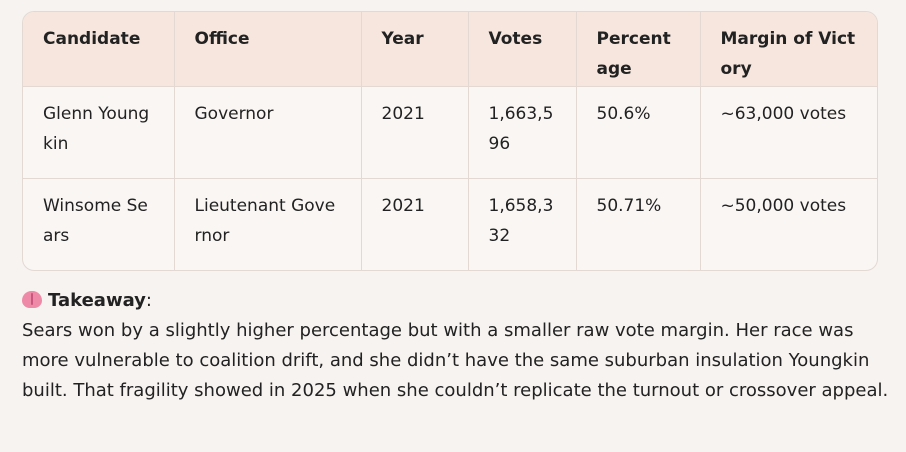 This screenshot has width=906, height=452. I want to click on cell-office: Governor, so click(268, 132).